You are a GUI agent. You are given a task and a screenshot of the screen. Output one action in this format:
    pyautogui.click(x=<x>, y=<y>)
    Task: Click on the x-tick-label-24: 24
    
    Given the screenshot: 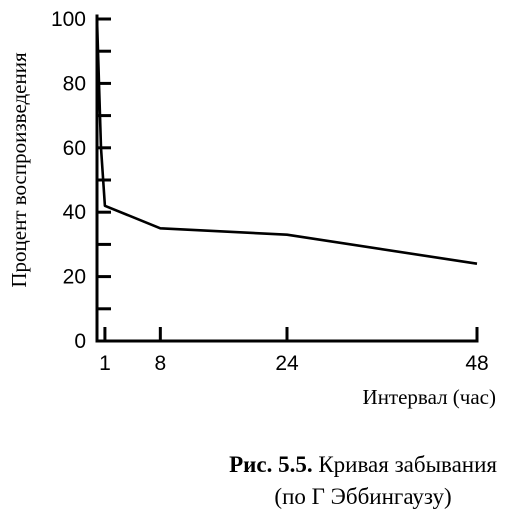 What is the action you would take?
    pyautogui.click(x=287, y=363)
    